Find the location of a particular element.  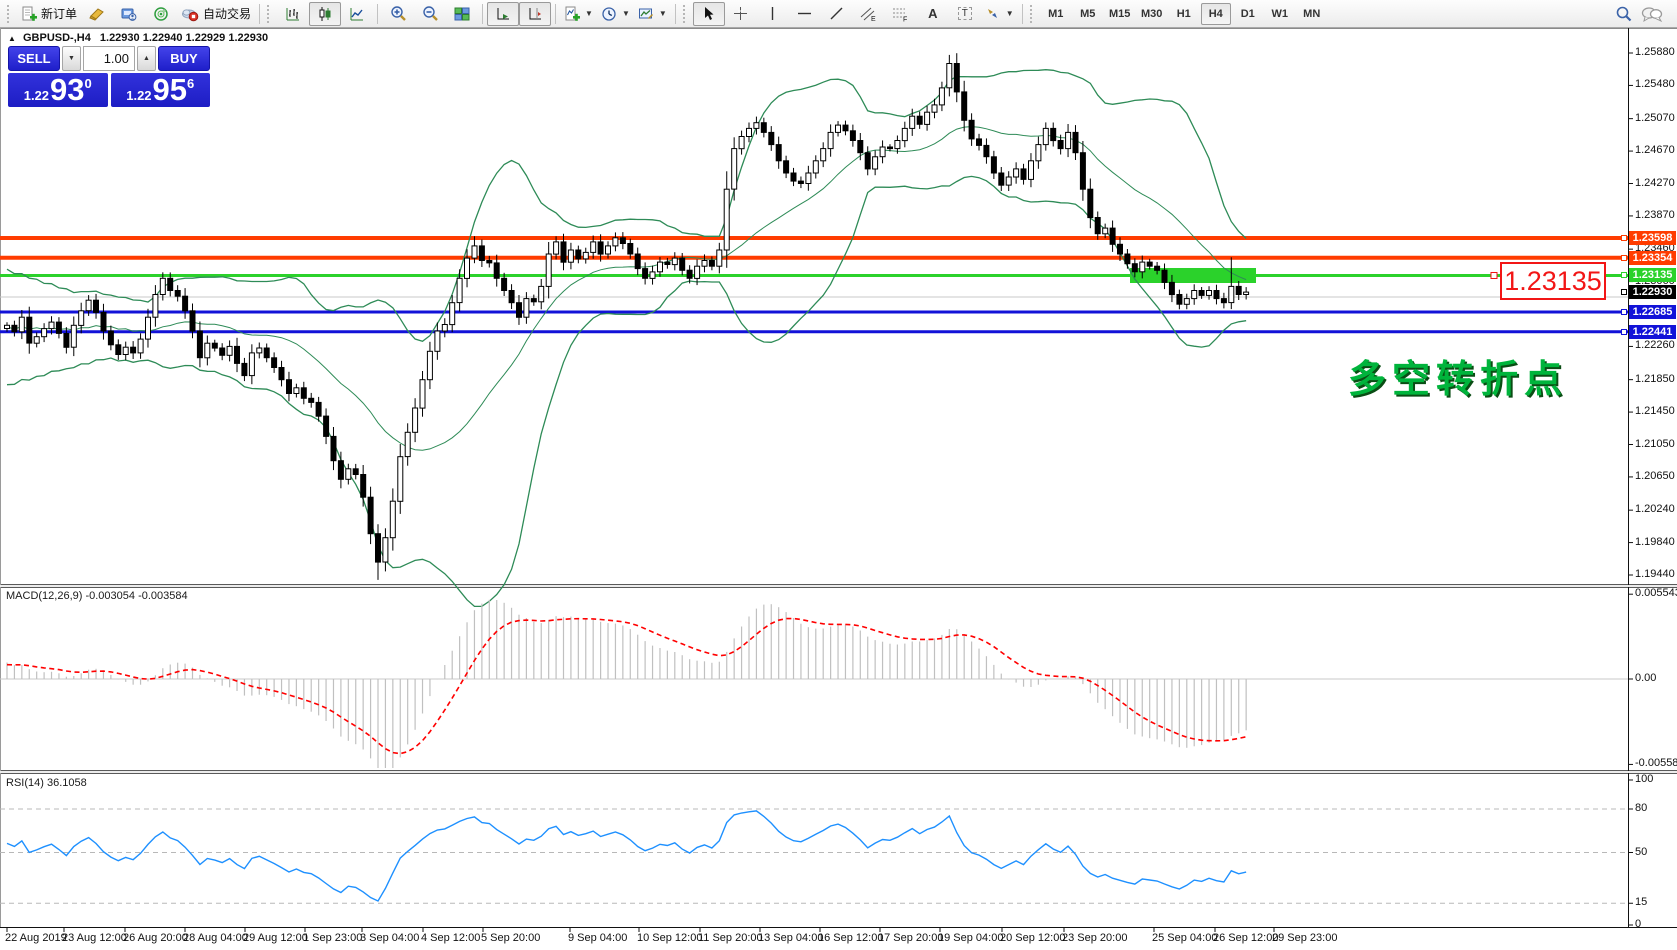

bar-chart-button is located at coordinates (293, 14).